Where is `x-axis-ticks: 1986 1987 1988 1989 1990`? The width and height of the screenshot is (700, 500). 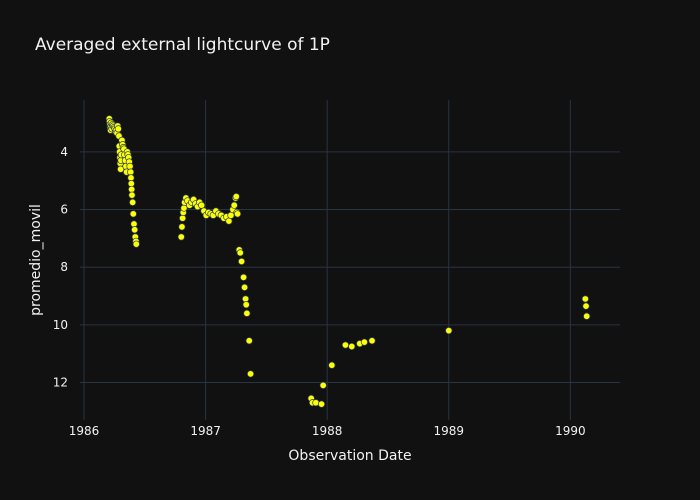
x-axis-ticks: 1986 1987 1988 1989 1990 is located at coordinates (327, 431).